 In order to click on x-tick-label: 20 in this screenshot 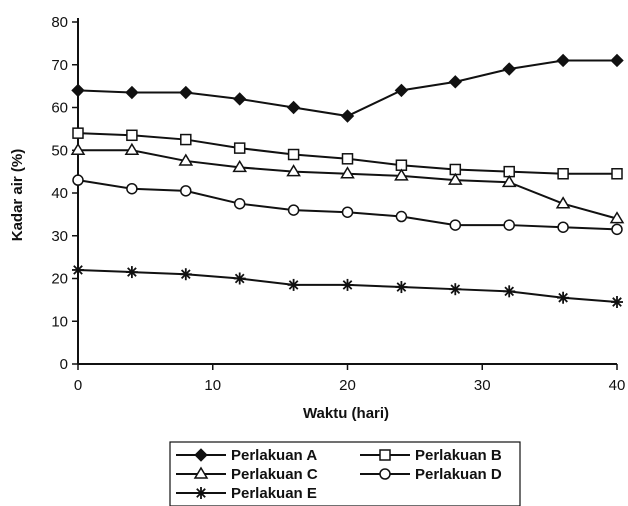, I will do `click(347, 385)`.